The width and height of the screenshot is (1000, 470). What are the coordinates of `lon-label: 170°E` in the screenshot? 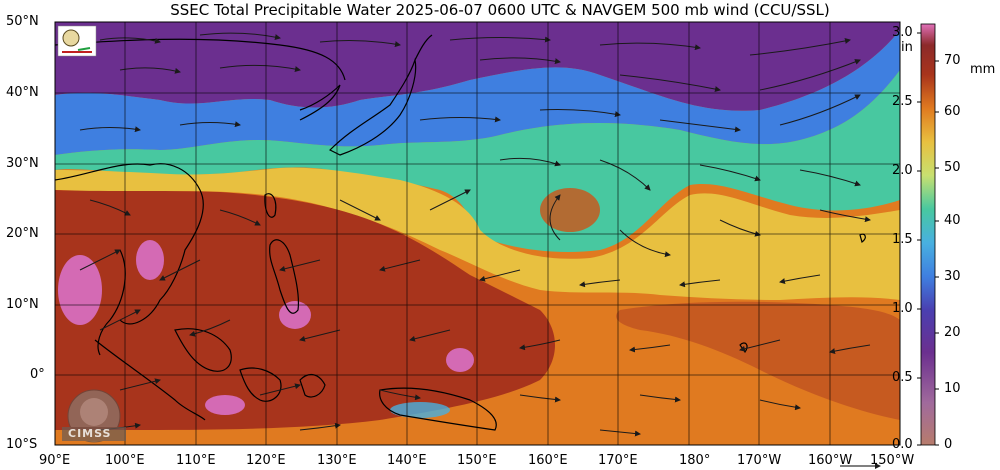 It's located at (618, 460).